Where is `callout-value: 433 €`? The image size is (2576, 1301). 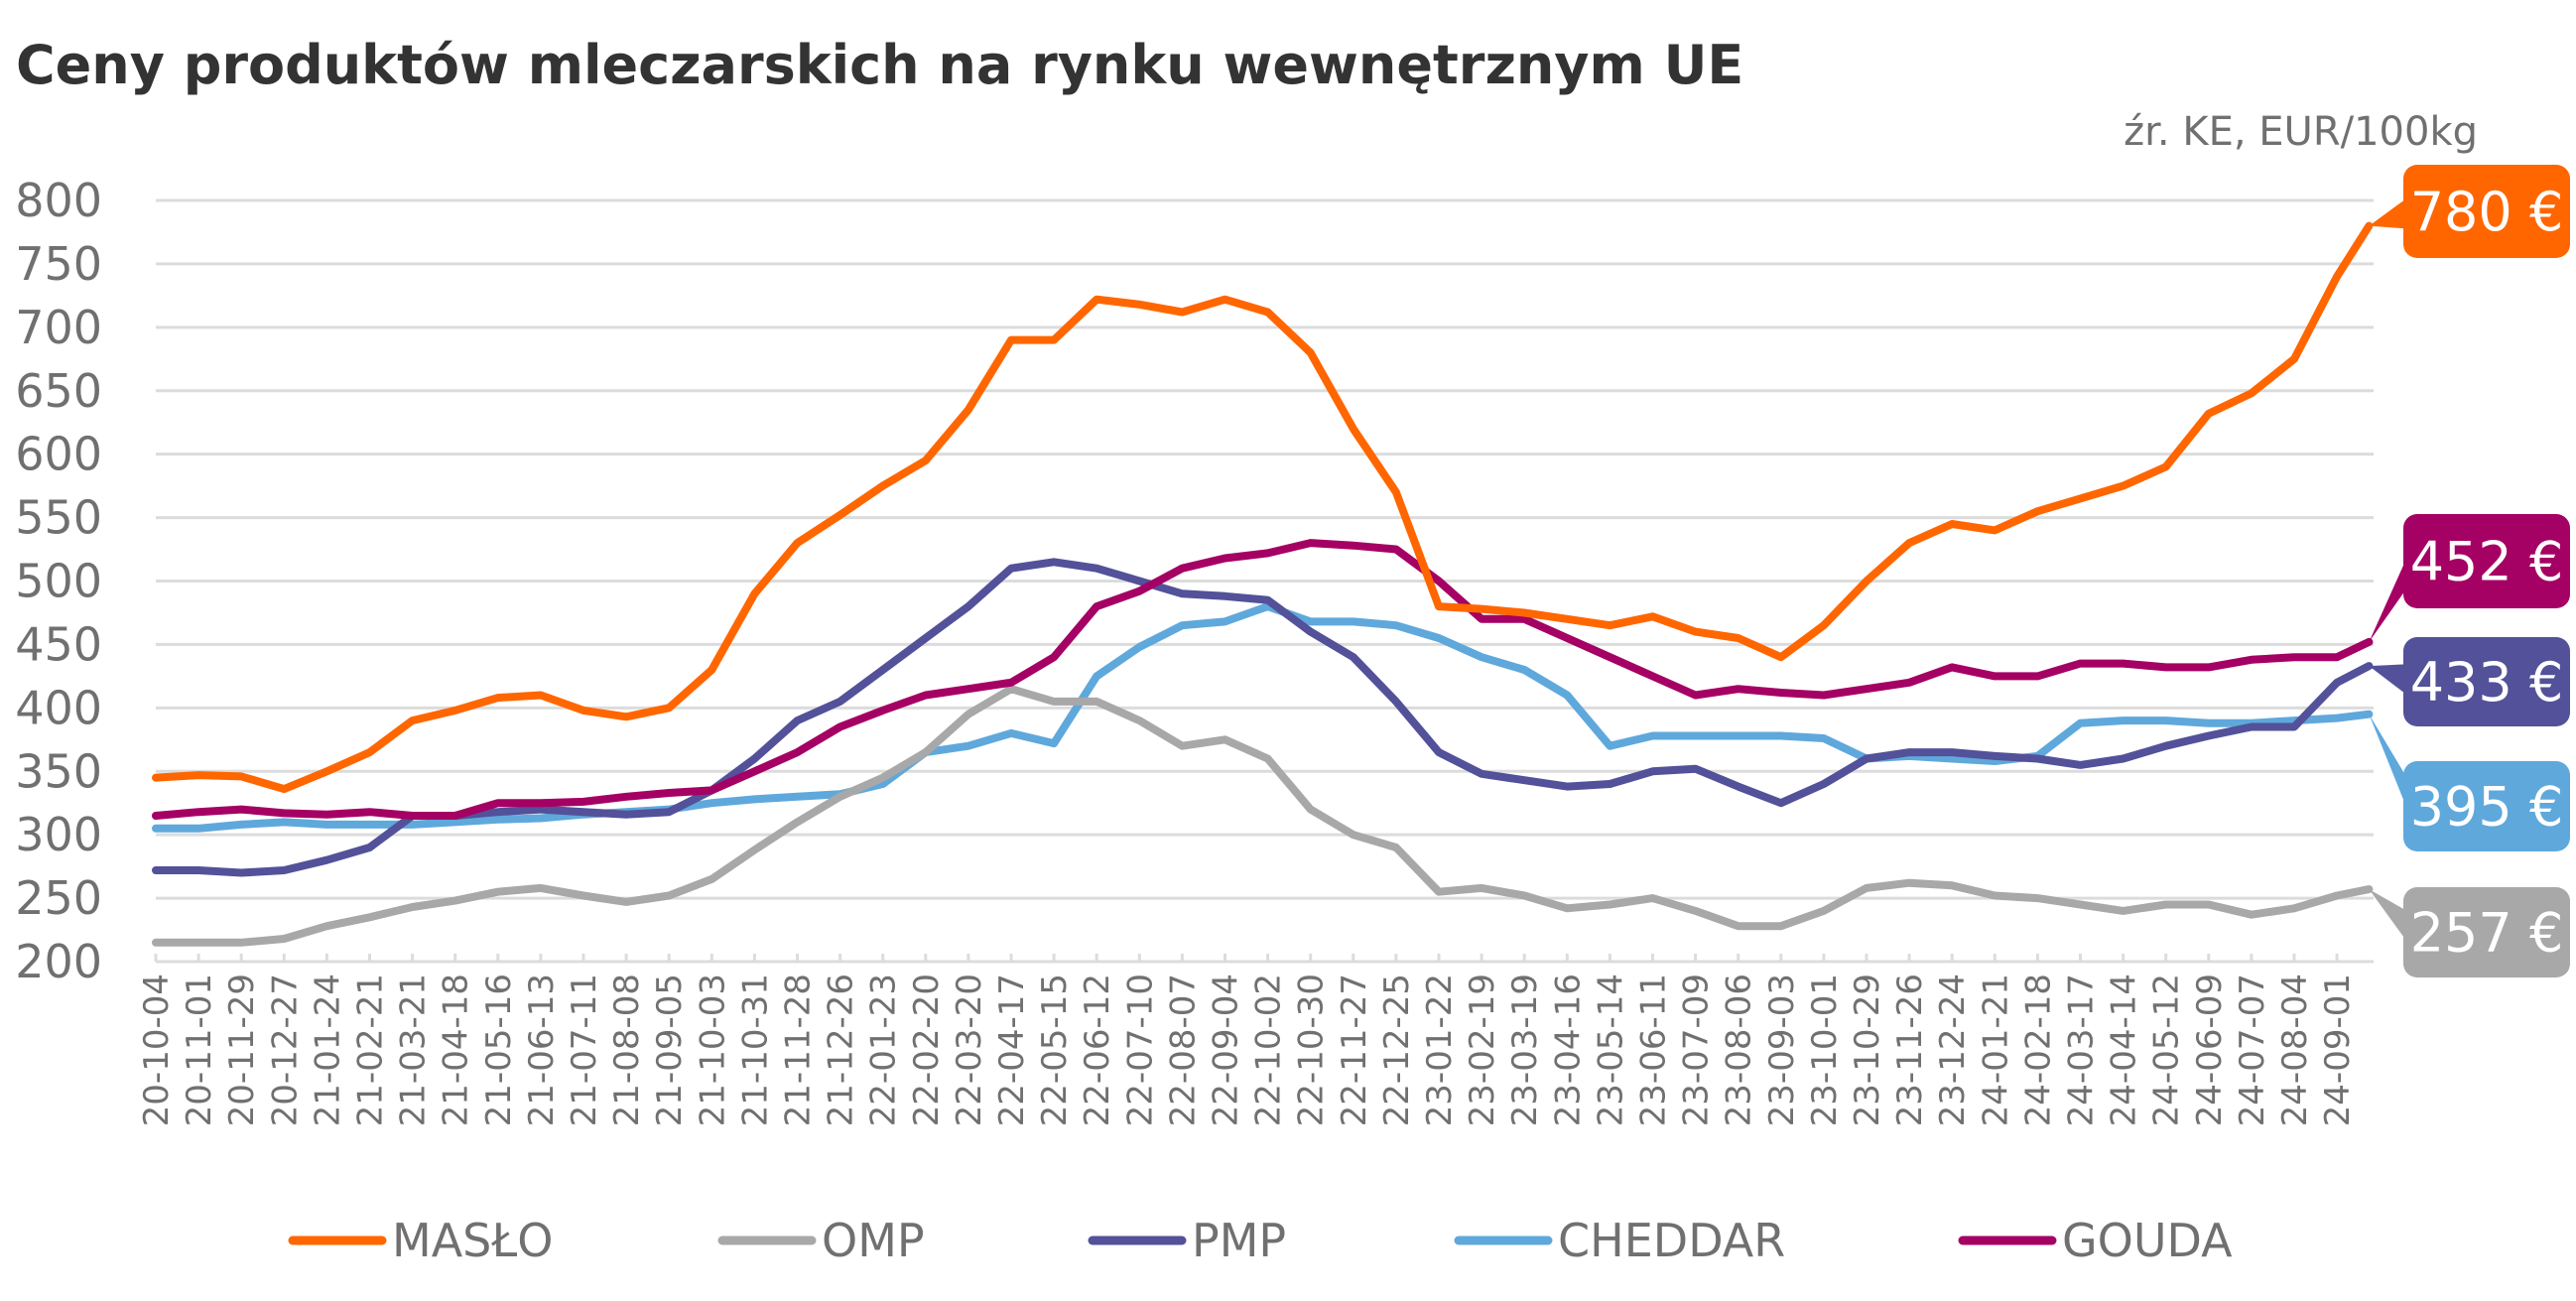 callout-value: 433 € is located at coordinates (2487, 682).